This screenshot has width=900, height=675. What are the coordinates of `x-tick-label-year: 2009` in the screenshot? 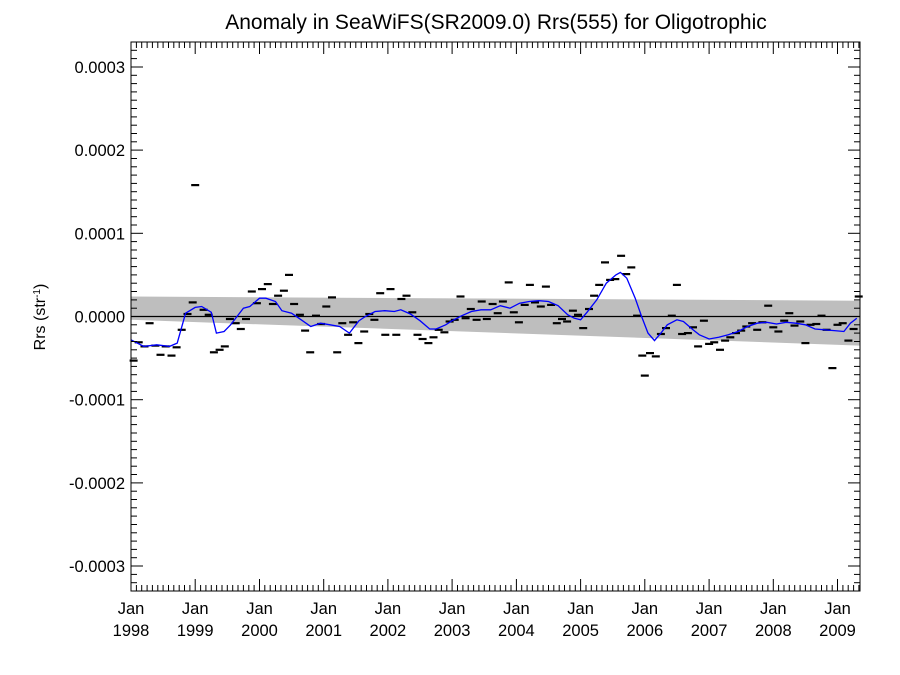 It's located at (837, 631).